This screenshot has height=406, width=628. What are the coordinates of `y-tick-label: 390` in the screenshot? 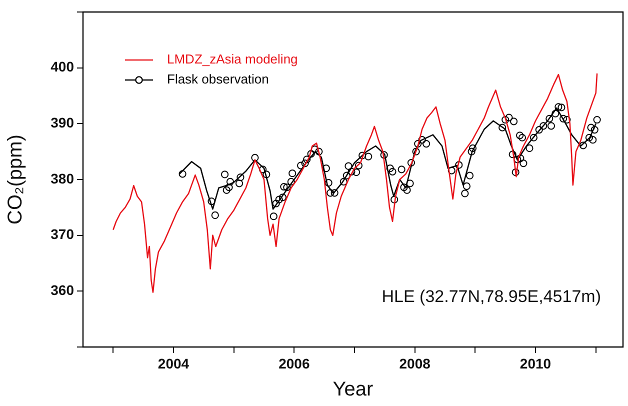 It's located at (62, 122).